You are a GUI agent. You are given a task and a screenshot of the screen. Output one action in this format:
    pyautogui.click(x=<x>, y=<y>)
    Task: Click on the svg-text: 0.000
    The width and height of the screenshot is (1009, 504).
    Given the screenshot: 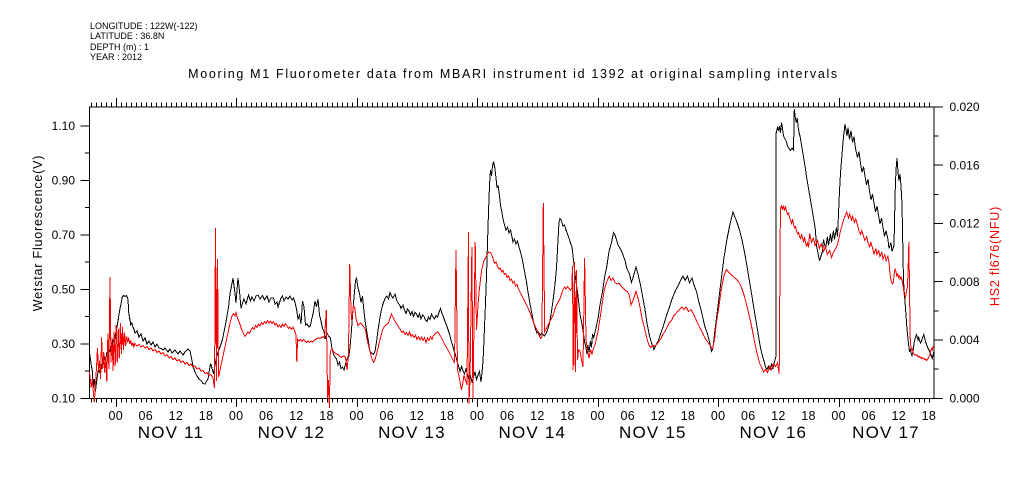 What is the action you would take?
    pyautogui.click(x=965, y=399)
    